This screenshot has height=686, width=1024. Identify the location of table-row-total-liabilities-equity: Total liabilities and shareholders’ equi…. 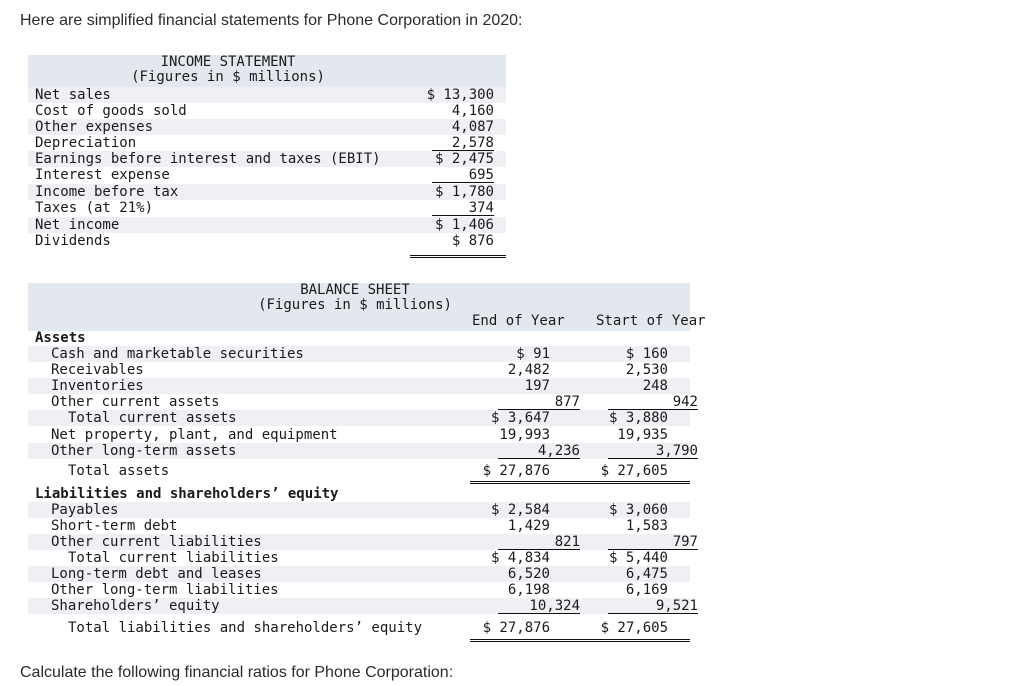
(359, 628).